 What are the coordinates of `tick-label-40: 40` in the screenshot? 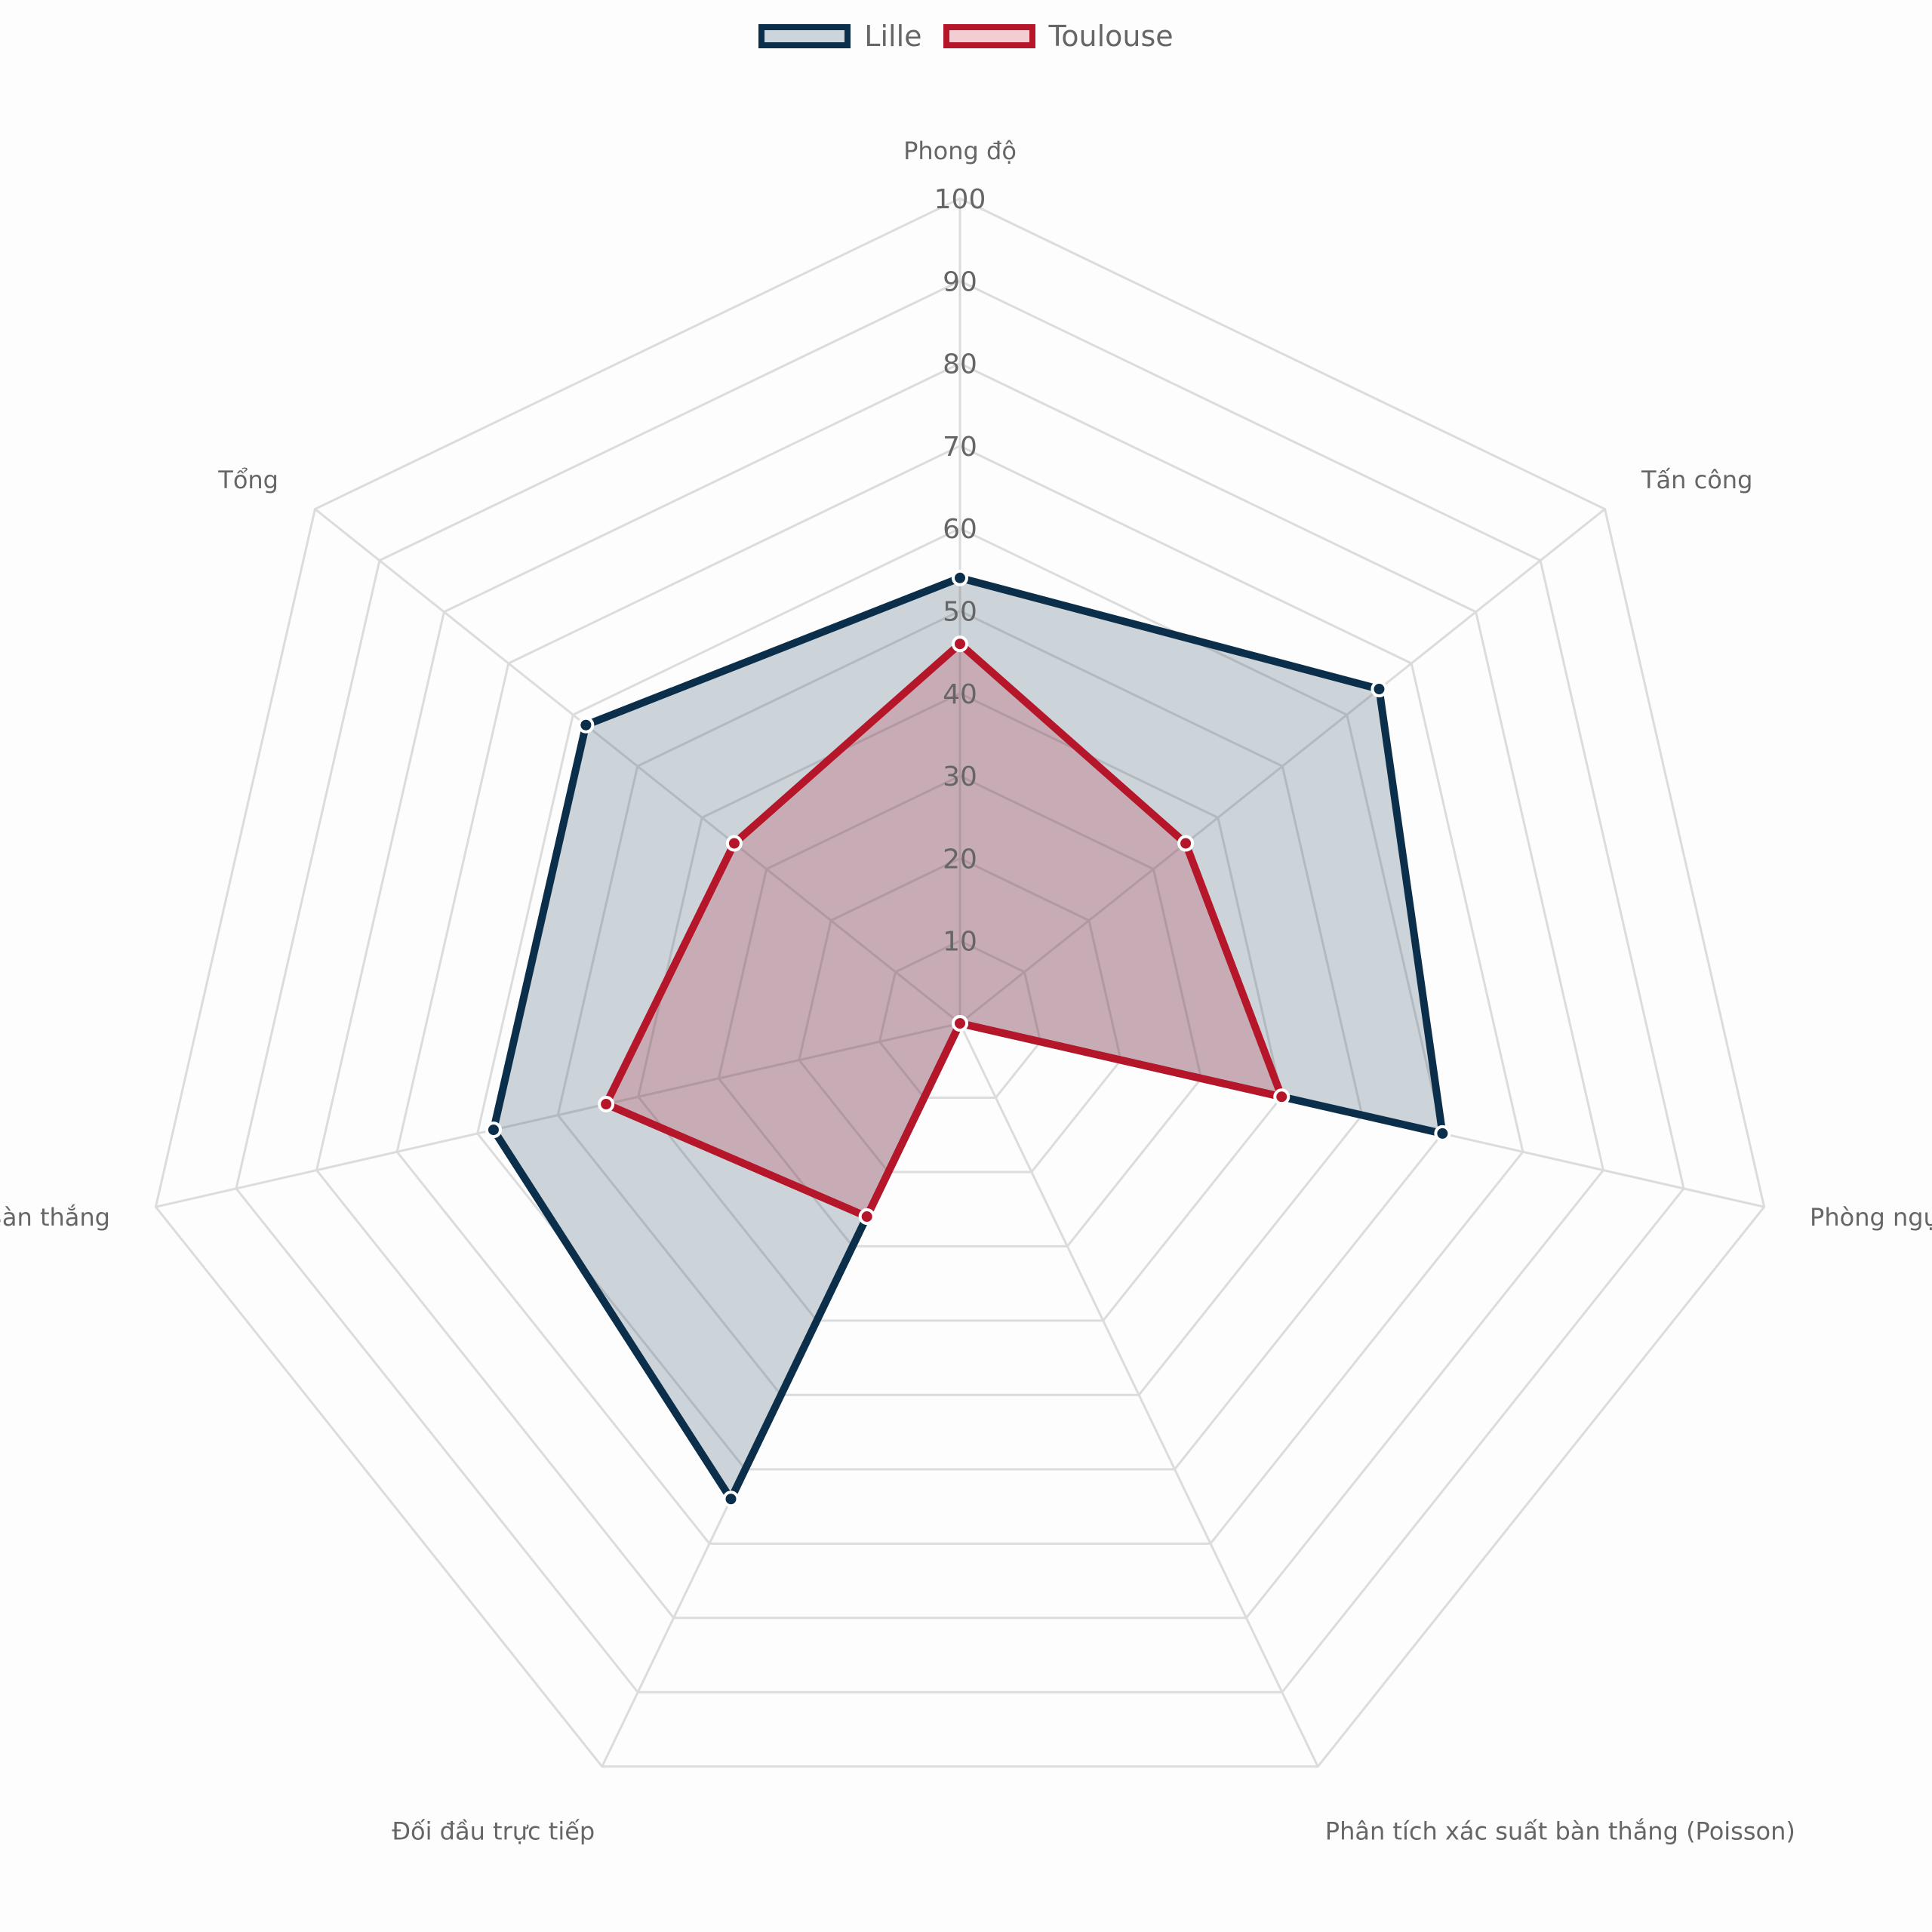 It's located at (960, 694).